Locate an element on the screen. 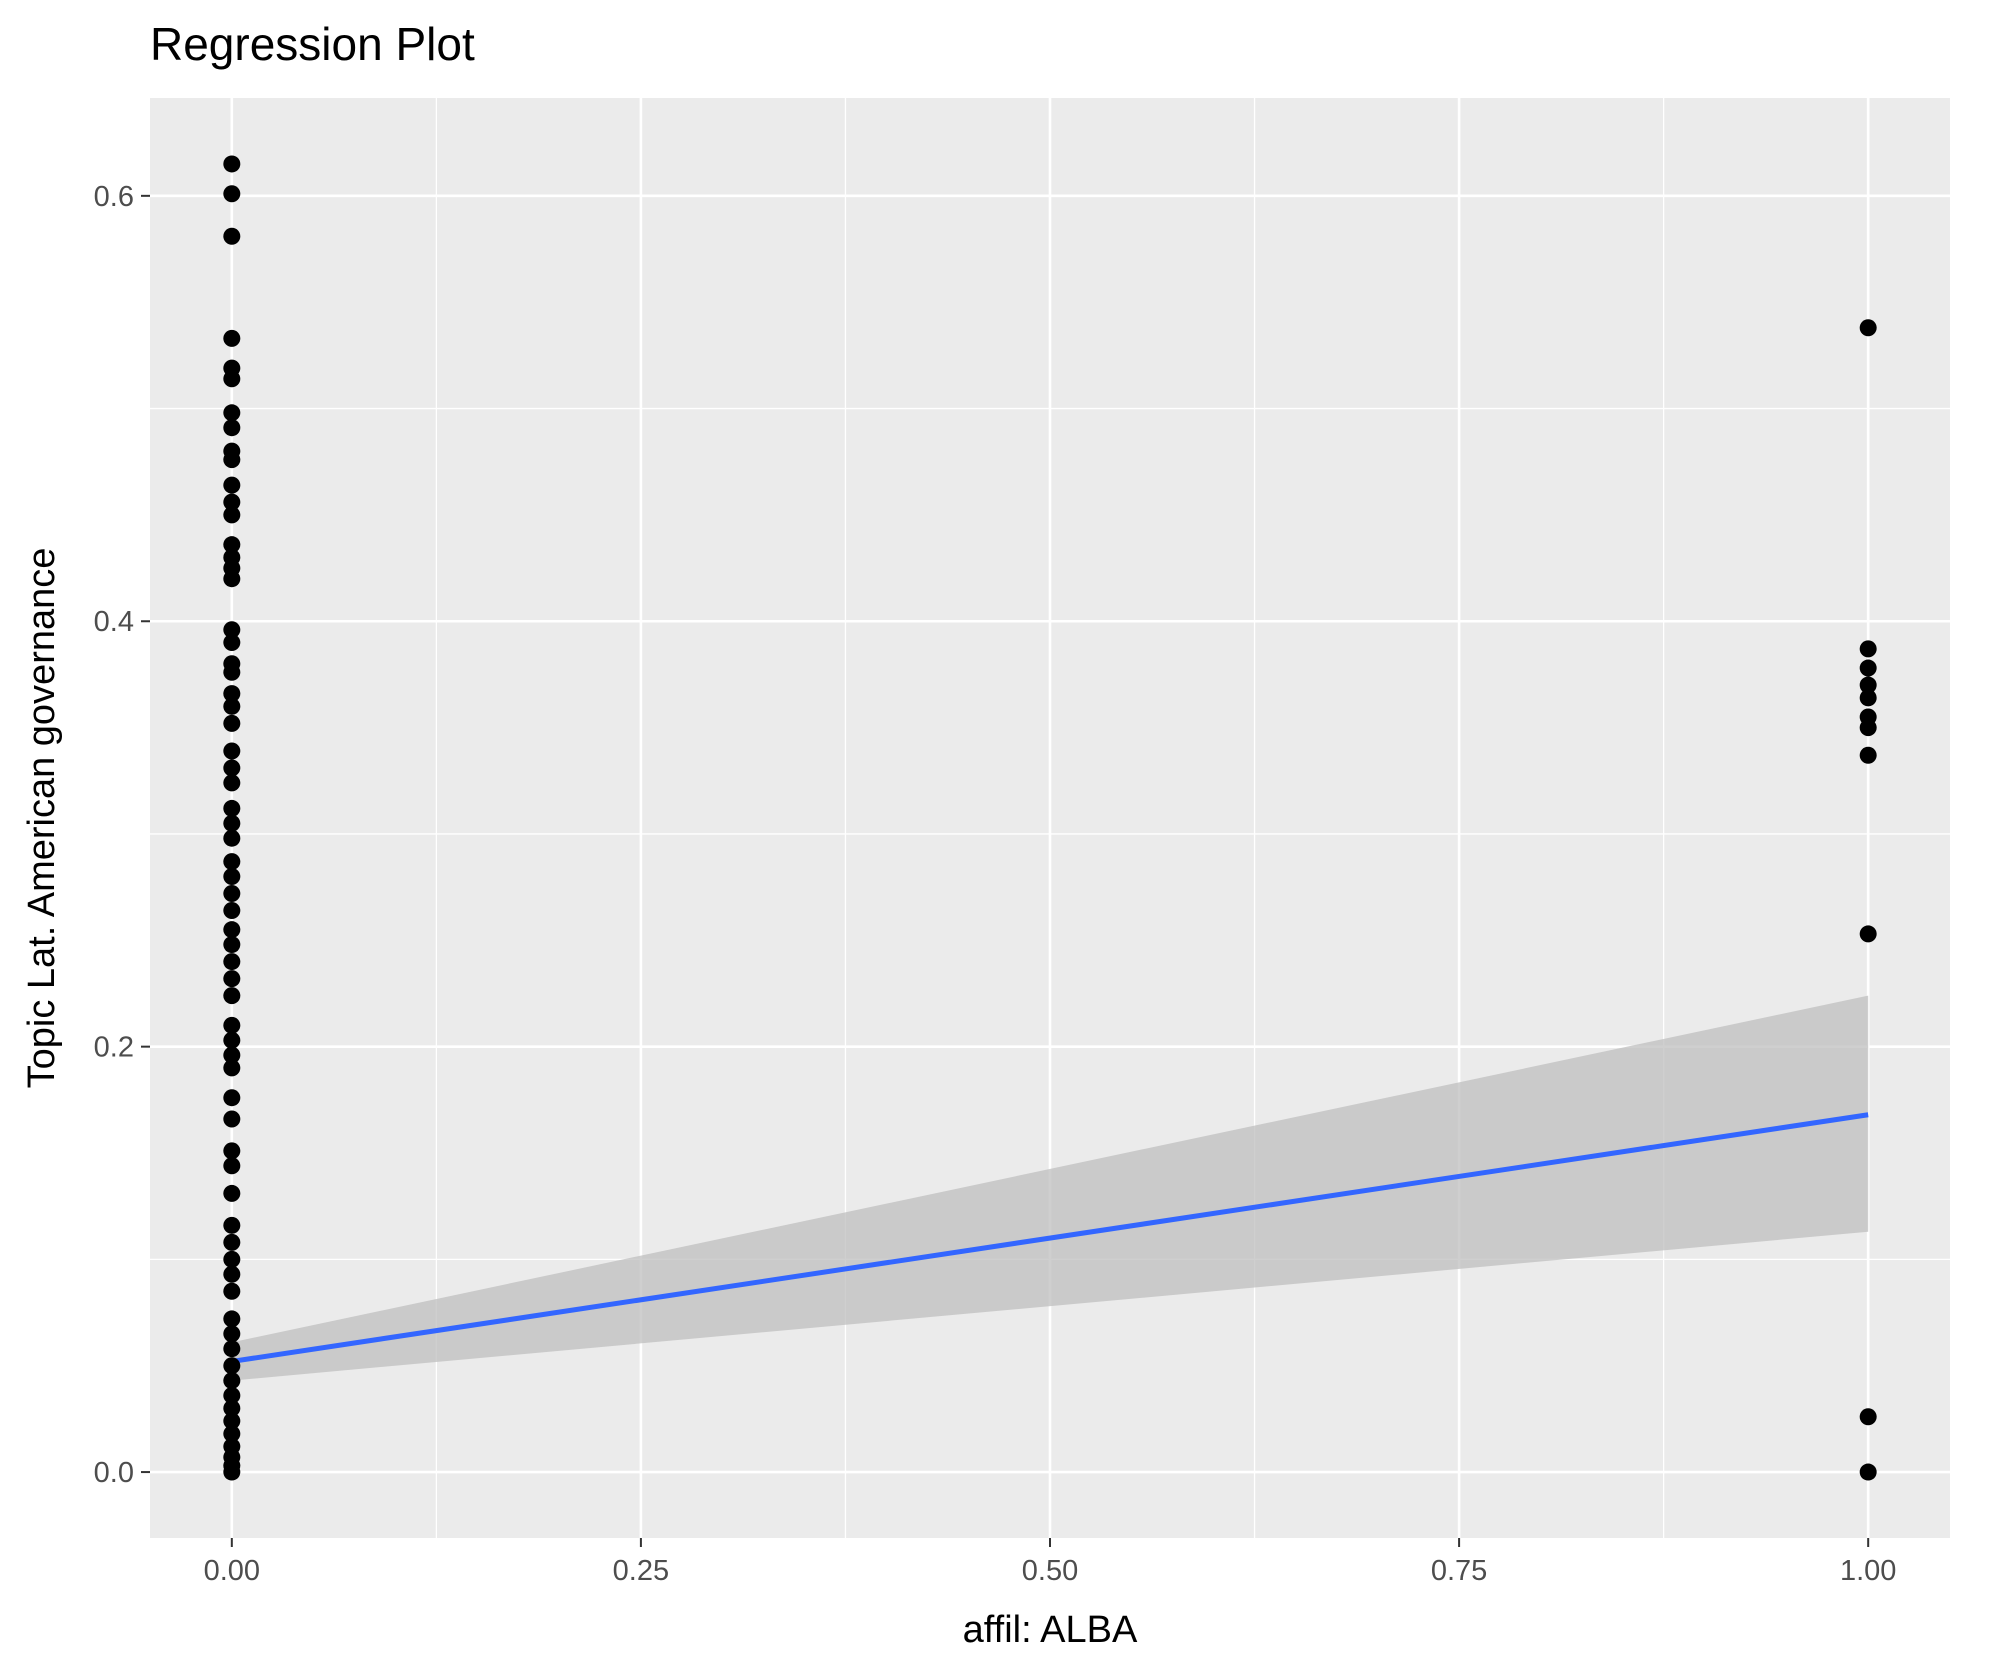 The image size is (1990, 1665). regression-line is located at coordinates (1050, 1238).